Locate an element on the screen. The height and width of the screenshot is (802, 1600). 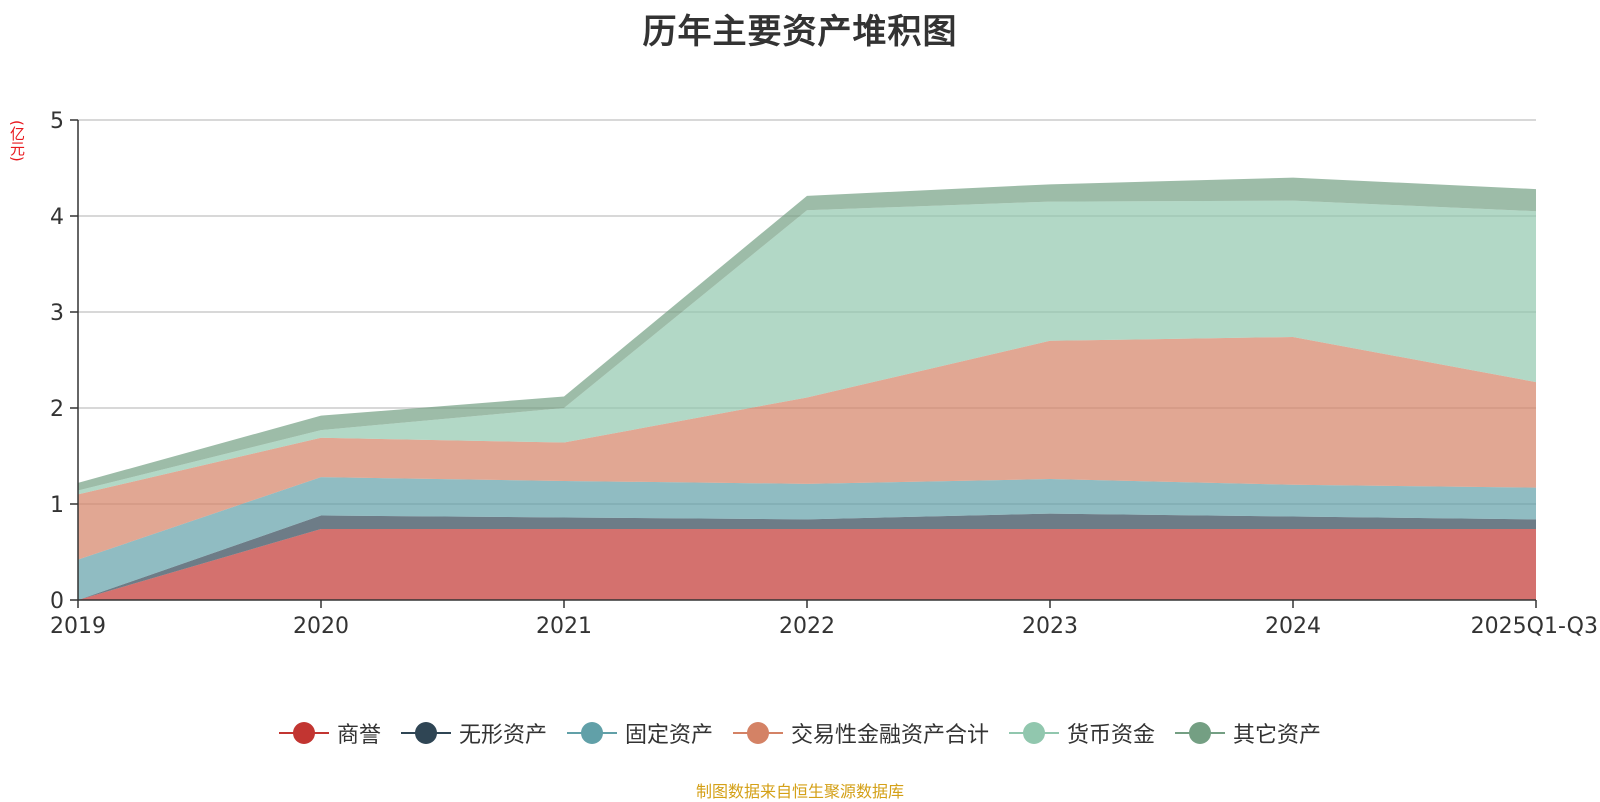
legend-item-6: 其它资产 is located at coordinates (1248, 733).